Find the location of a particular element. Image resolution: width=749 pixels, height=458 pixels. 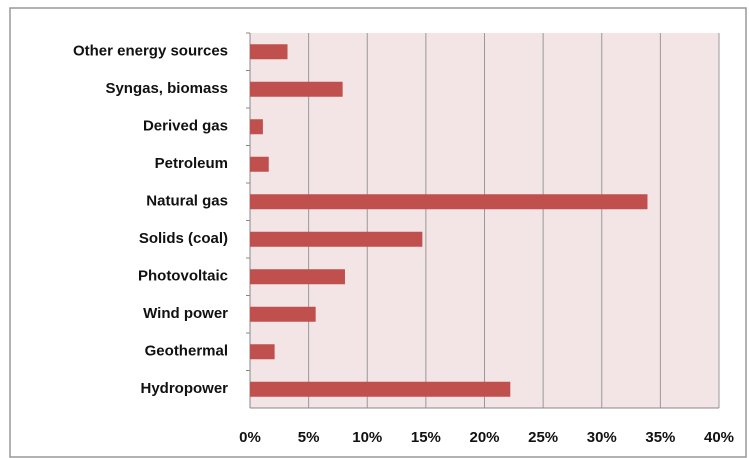

x-tick-label: 10% is located at coordinates (367, 437).